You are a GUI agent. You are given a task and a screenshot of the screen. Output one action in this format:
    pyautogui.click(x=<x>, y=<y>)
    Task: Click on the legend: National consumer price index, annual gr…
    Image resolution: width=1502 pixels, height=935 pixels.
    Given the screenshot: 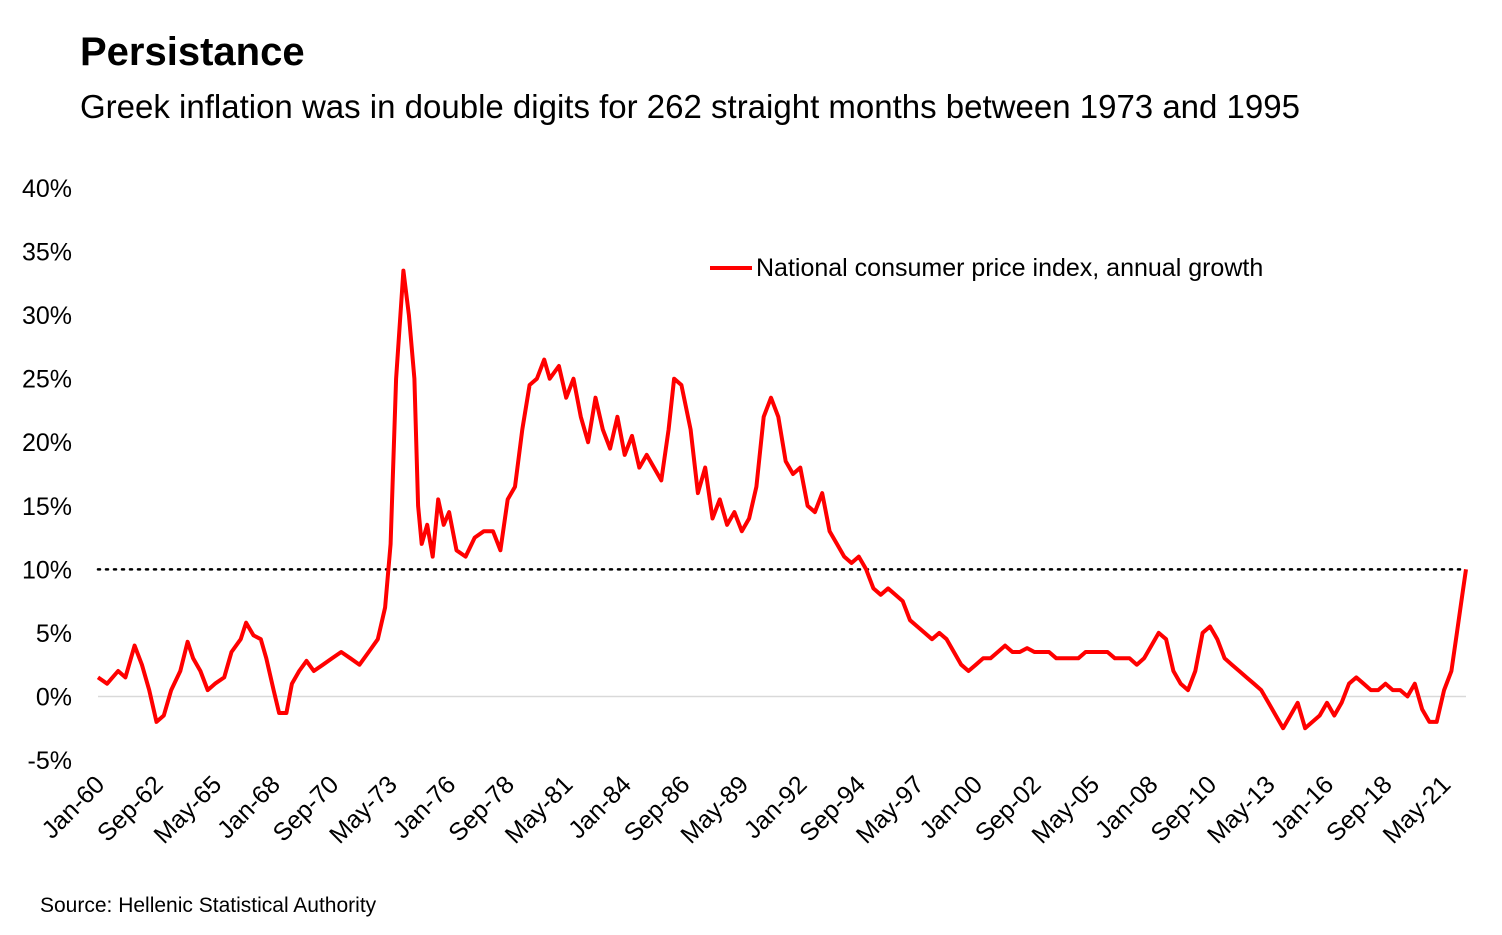 What is the action you would take?
    pyautogui.click(x=986, y=268)
    